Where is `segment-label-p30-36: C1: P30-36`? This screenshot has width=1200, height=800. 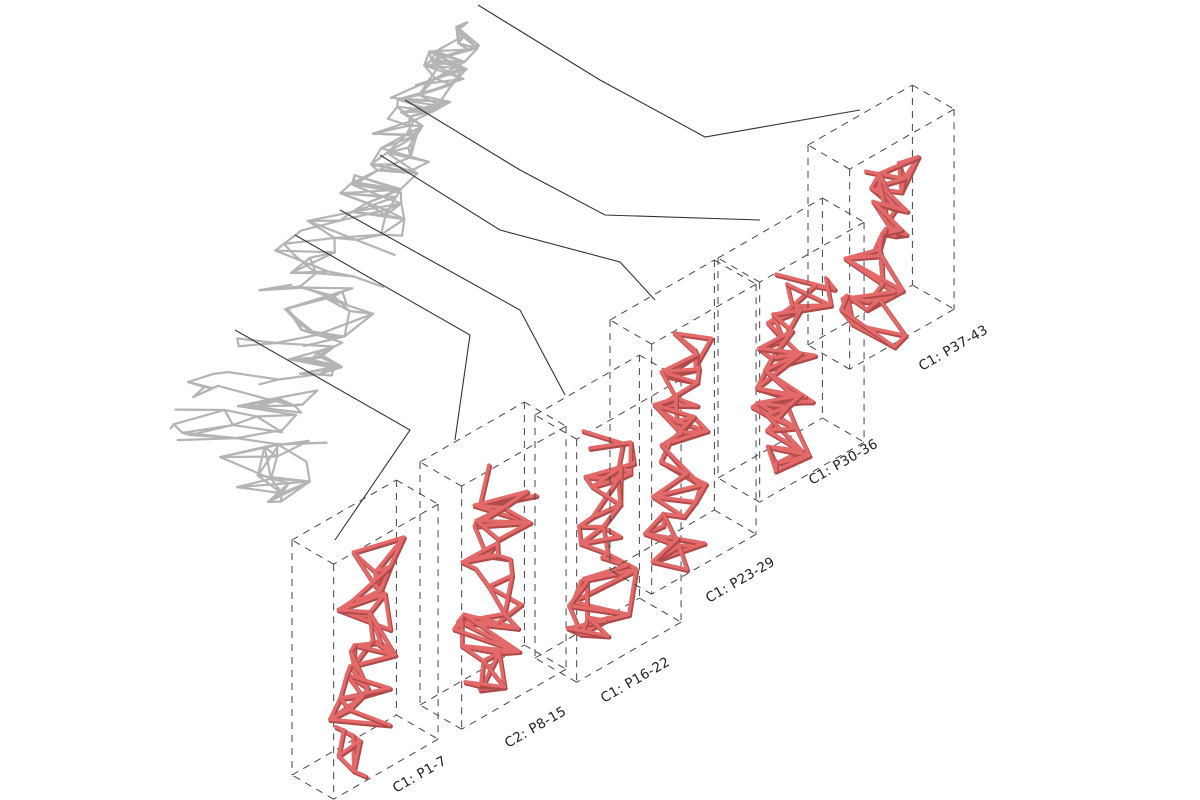 segment-label-p30-36: C1: P30-36 is located at coordinates (843, 462).